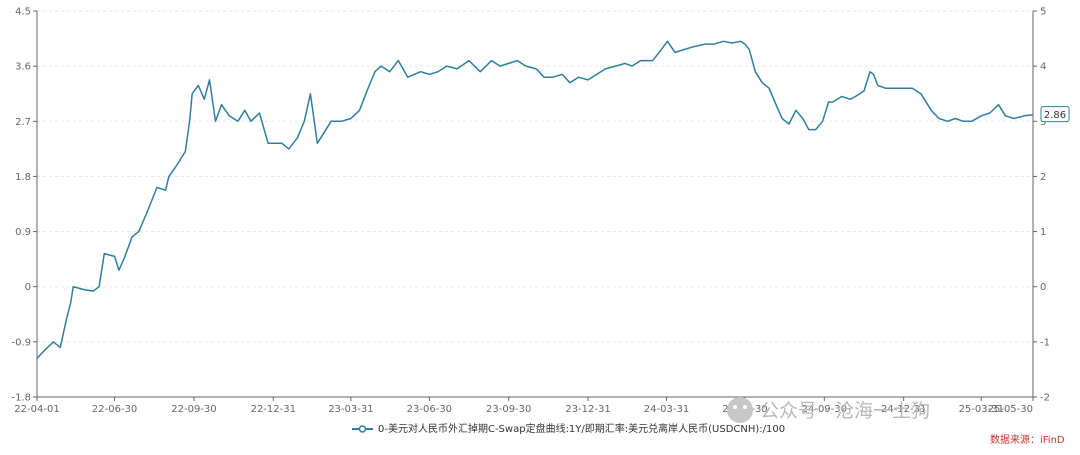 The width and height of the screenshot is (1080, 455). Describe the element at coordinates (429, 409) in the screenshot. I see `x-tick-label: 23-06-30` at that location.